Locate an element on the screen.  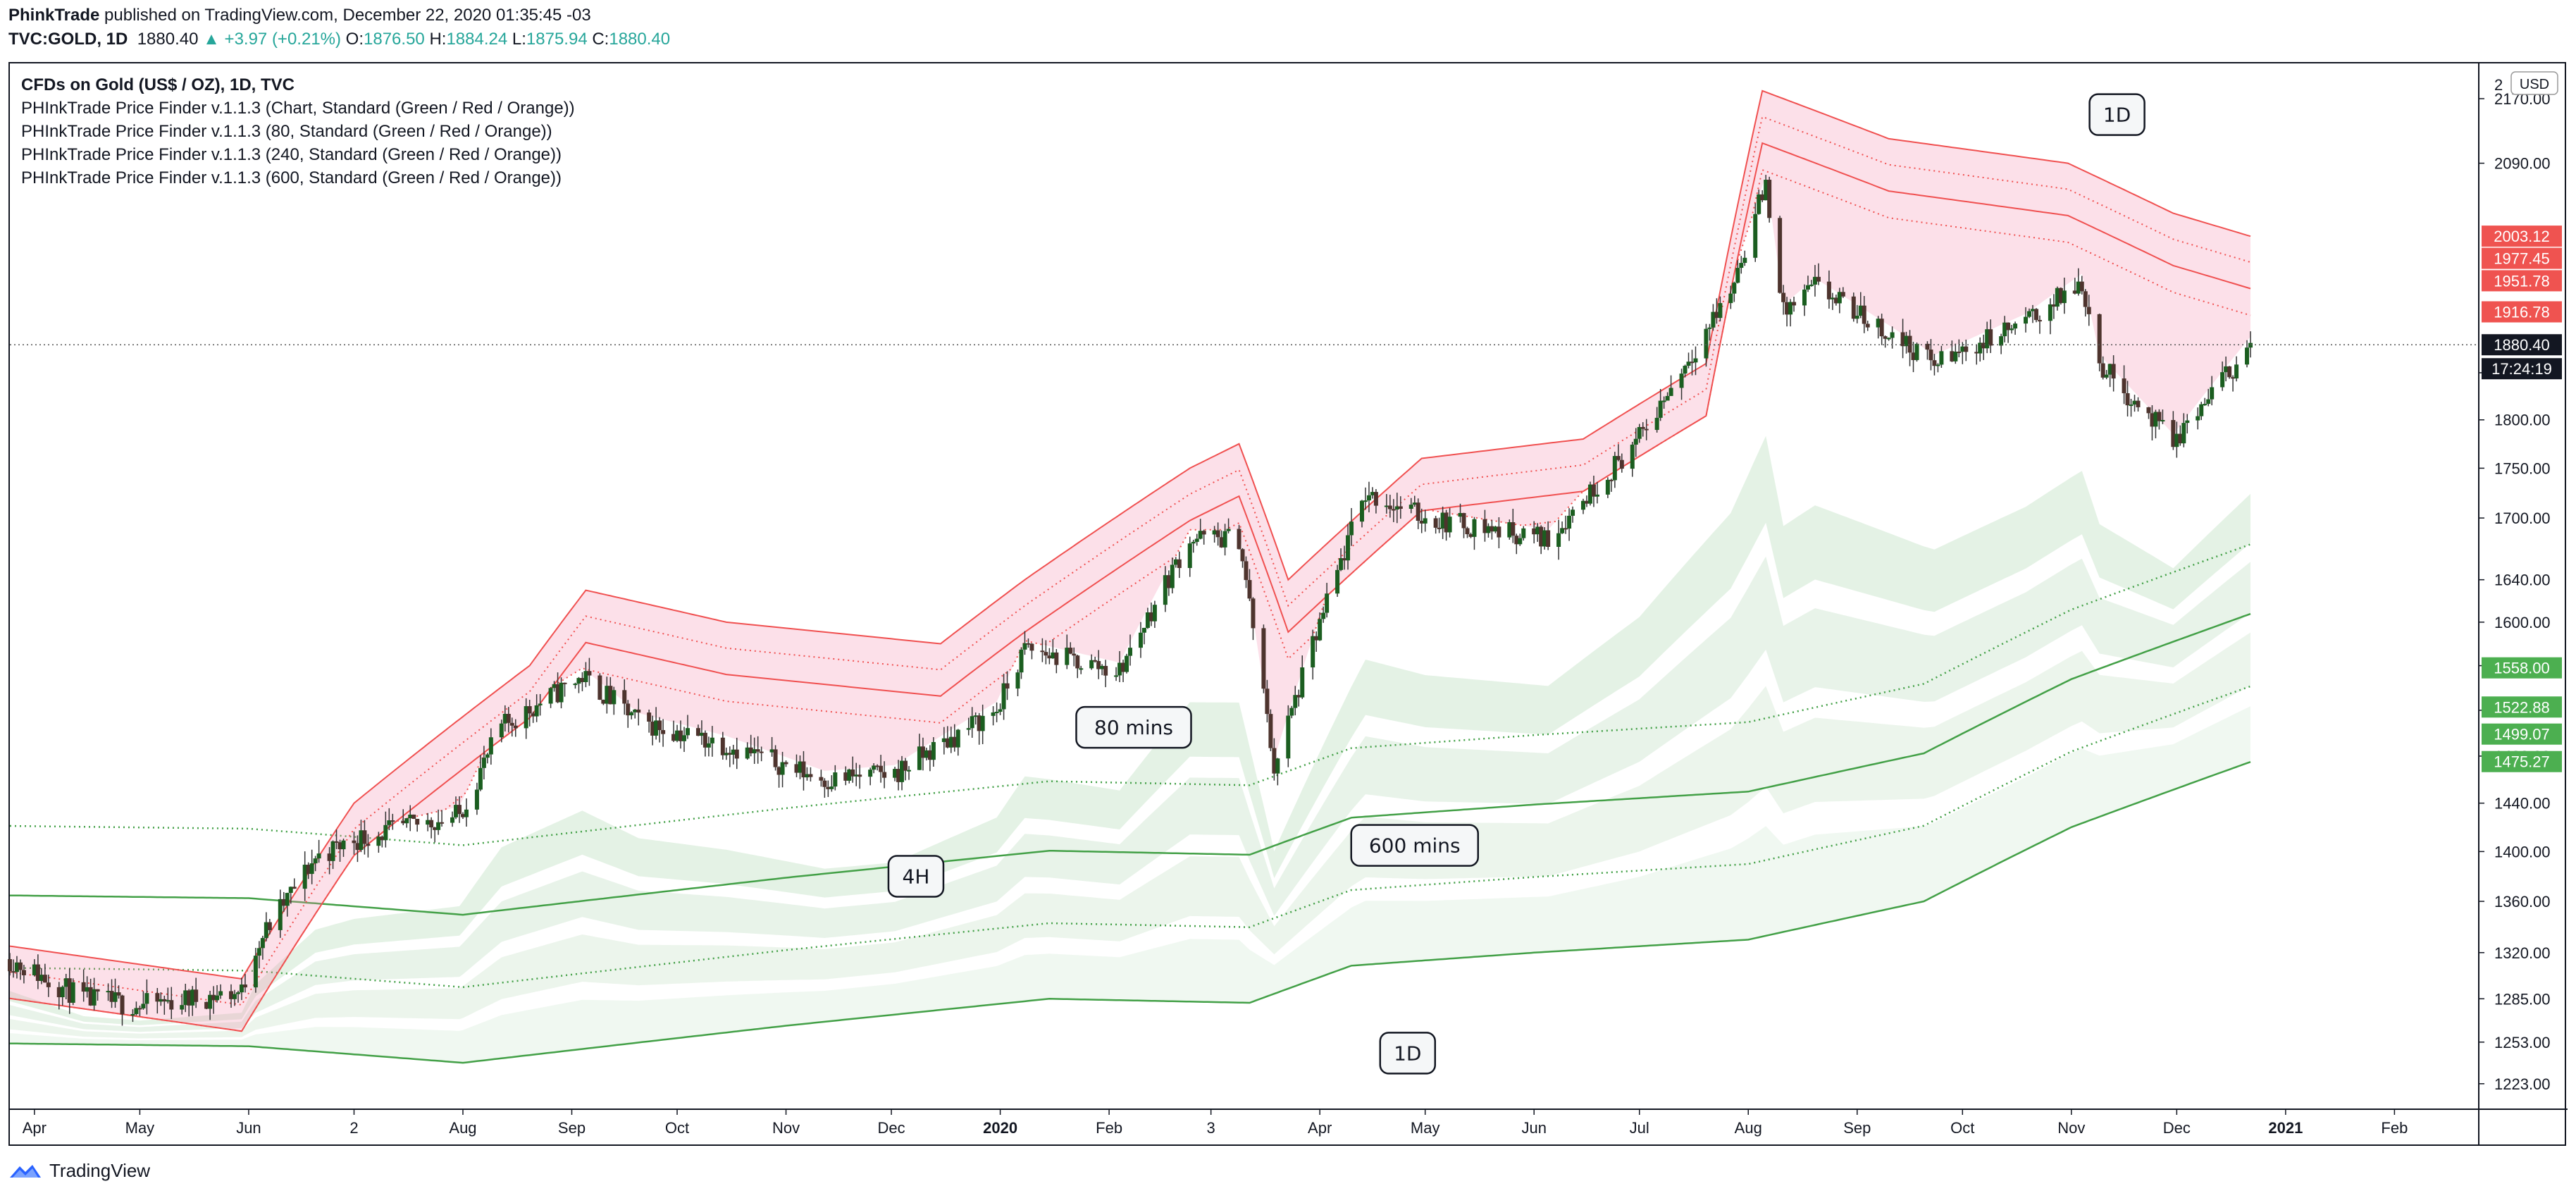
tradingview-brand: TradingView is located at coordinates (100, 1171).